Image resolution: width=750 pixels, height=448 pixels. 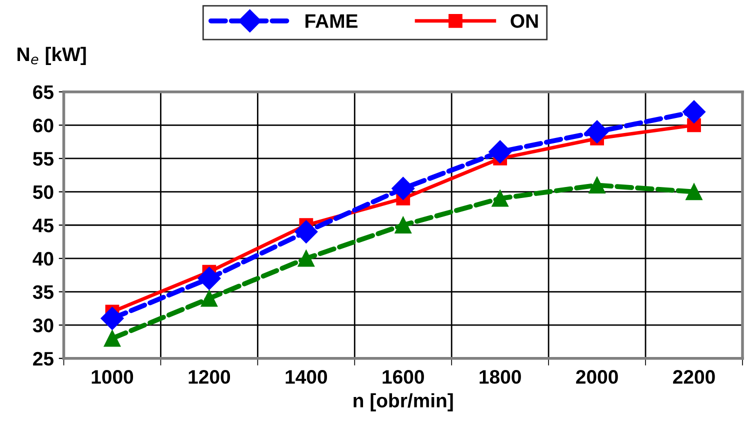 What do you see at coordinates (43, 325) in the screenshot?
I see `y-tick-label: 30` at bounding box center [43, 325].